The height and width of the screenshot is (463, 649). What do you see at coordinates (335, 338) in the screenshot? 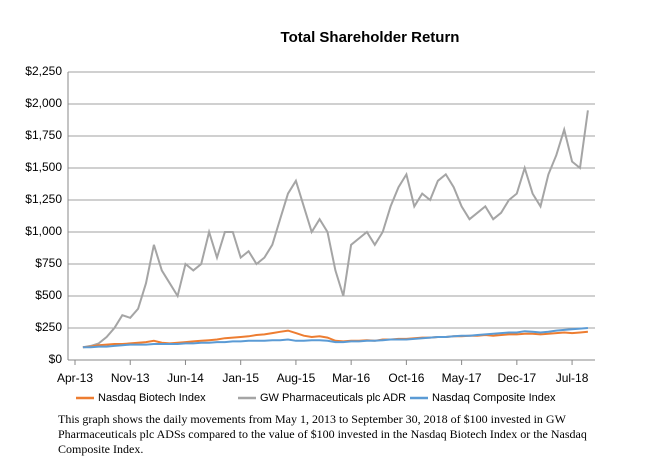
I see `series-line` at bounding box center [335, 338].